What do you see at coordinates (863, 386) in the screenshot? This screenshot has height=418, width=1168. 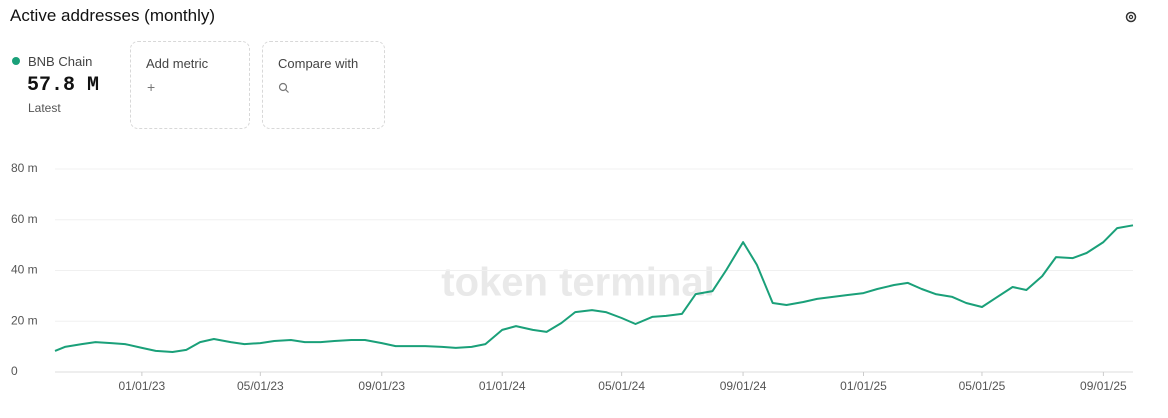 I see `x-tick-label: 01/01/25` at bounding box center [863, 386].